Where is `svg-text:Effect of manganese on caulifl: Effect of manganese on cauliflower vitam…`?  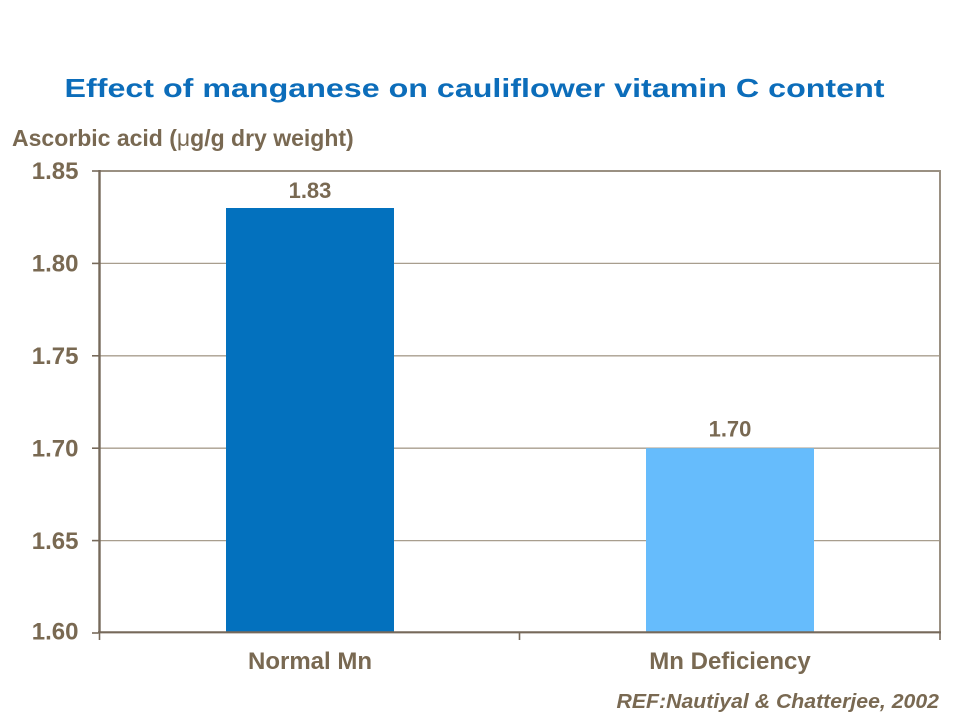
svg-text:Effect of manganese on caulifl: Effect of manganese on cauliflower vitam… is located at coordinates (475, 88).